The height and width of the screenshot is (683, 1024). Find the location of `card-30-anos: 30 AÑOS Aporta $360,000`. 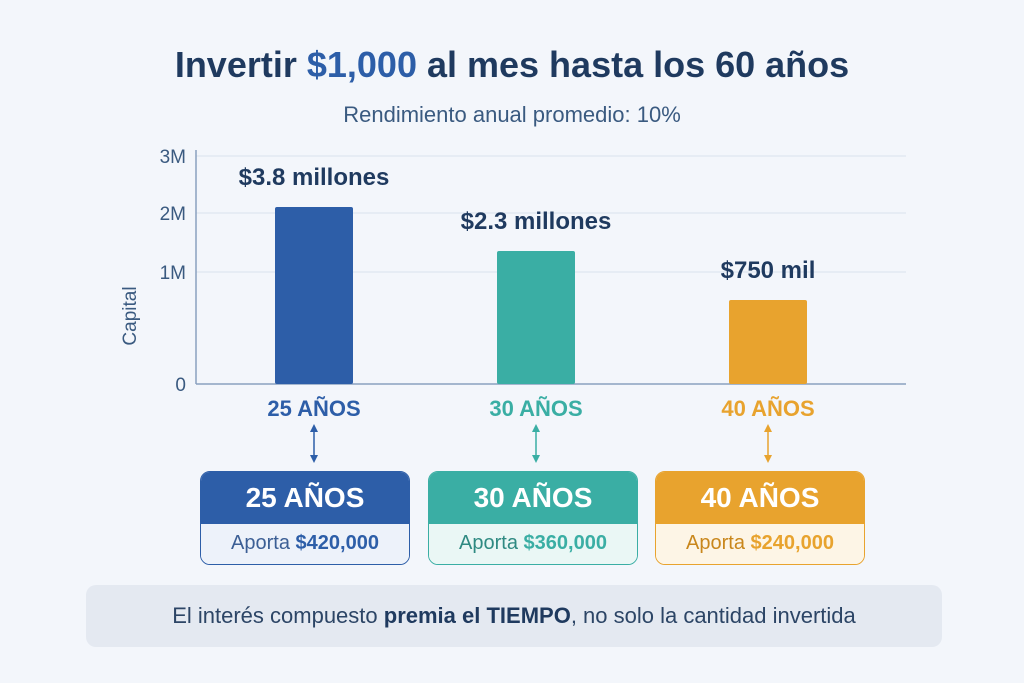

card-30-anos: 30 AÑOS Aporta $360,000 is located at coordinates (533, 518).